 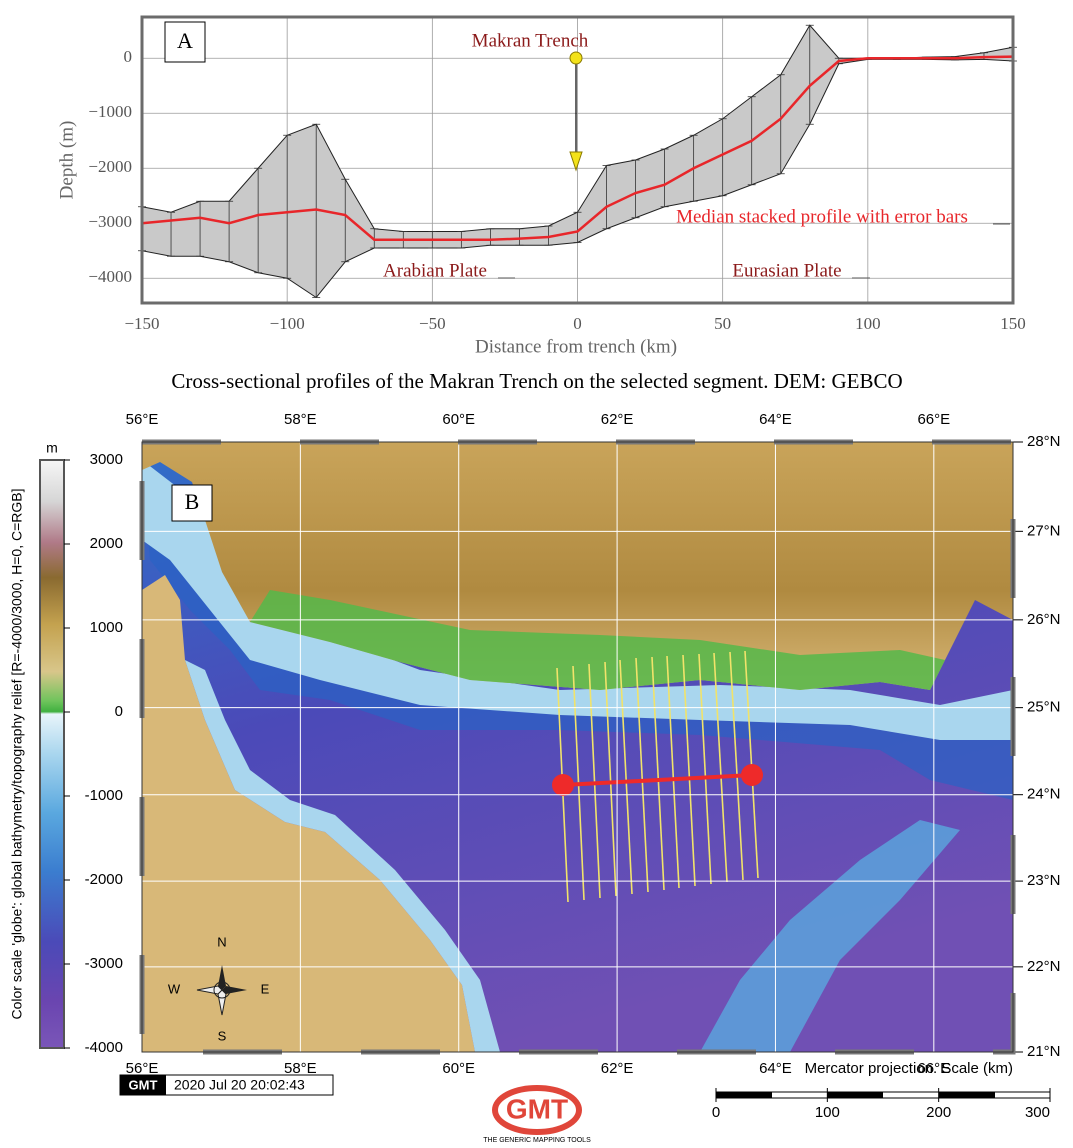 I want to click on trench-segment, so click(x=657, y=780).